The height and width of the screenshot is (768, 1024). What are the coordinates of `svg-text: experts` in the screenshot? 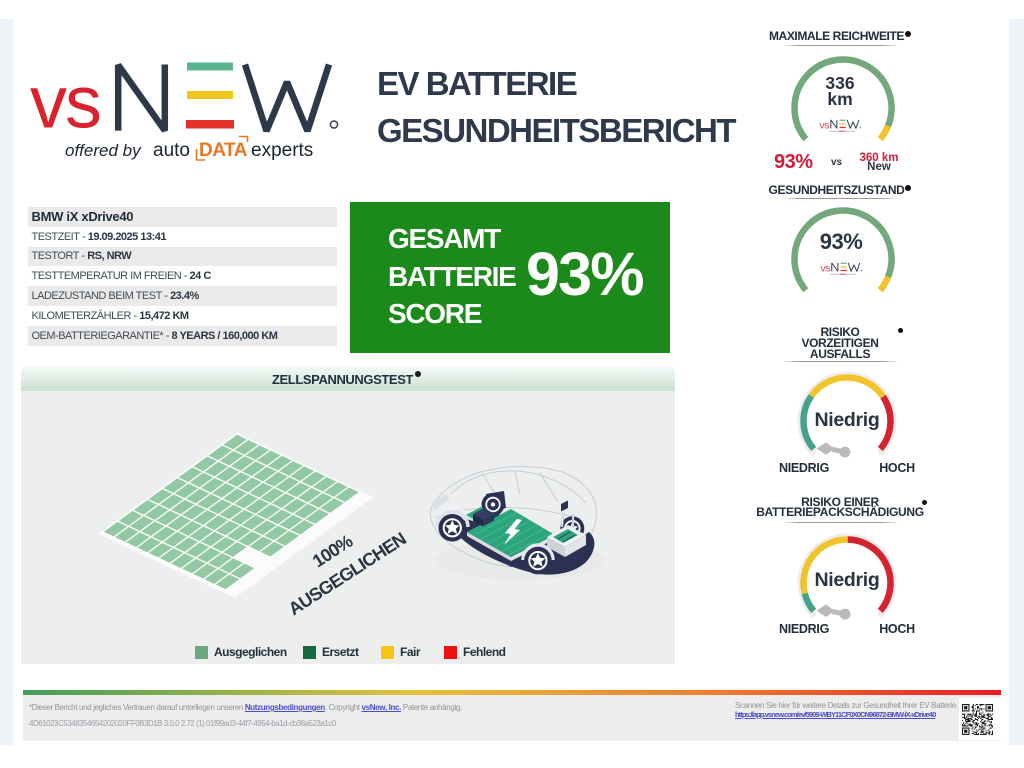 It's located at (282, 150).